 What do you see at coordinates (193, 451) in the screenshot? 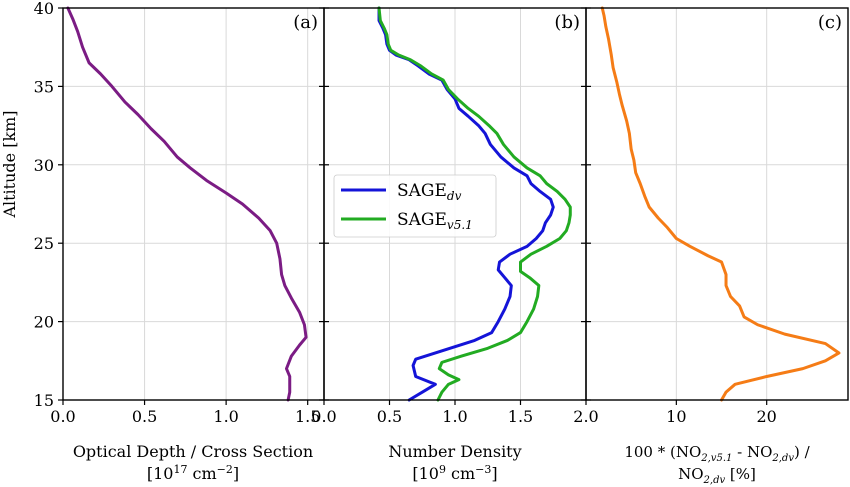
I see `x-axis-label-a-line1: Optical Depth / Cross Section` at bounding box center [193, 451].